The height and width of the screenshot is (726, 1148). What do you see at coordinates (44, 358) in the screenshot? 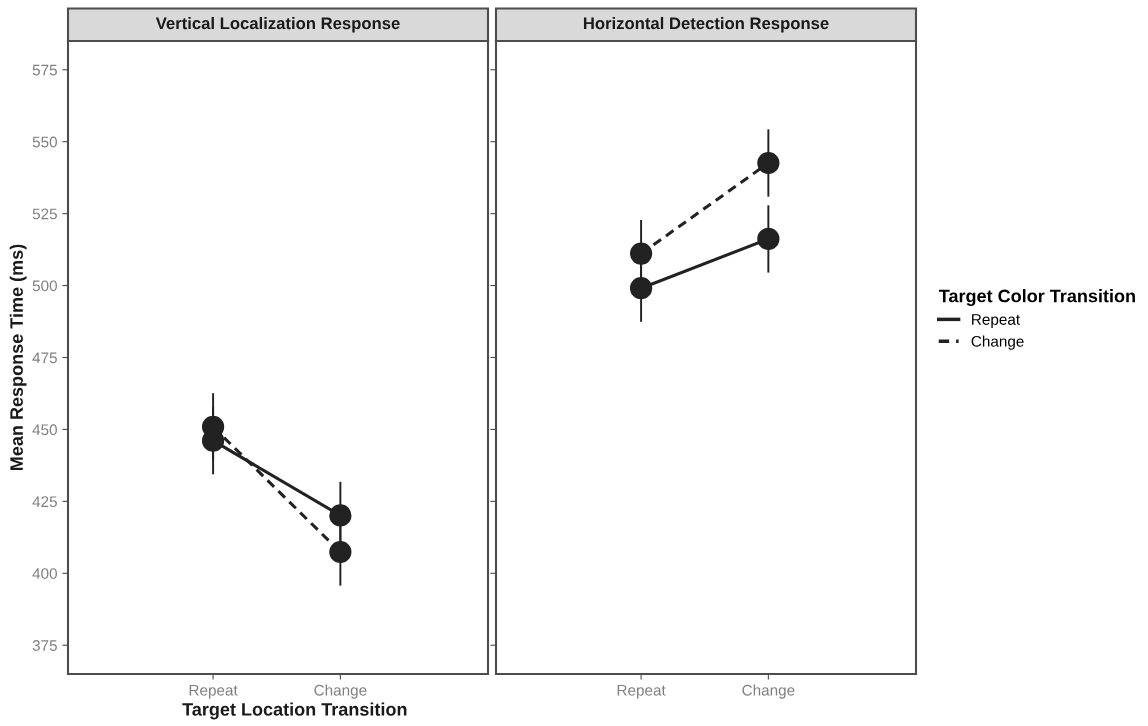
I see `y-tick-label: 475` at bounding box center [44, 358].